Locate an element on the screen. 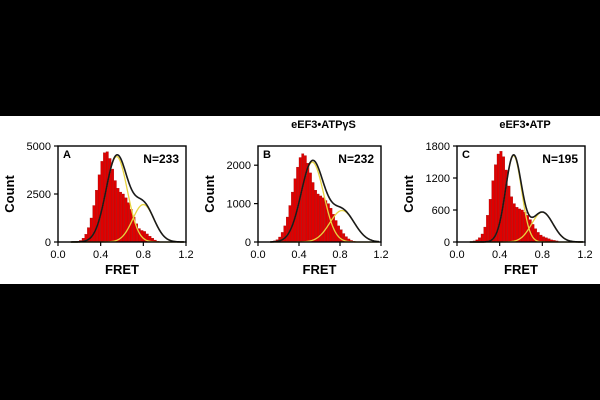 This screenshot has height=400, width=600. panel-a: 0.0 0.4 0.8 1.2 0 2500 5000 FRET Count A N=233 is located at coordinates (98, 209).